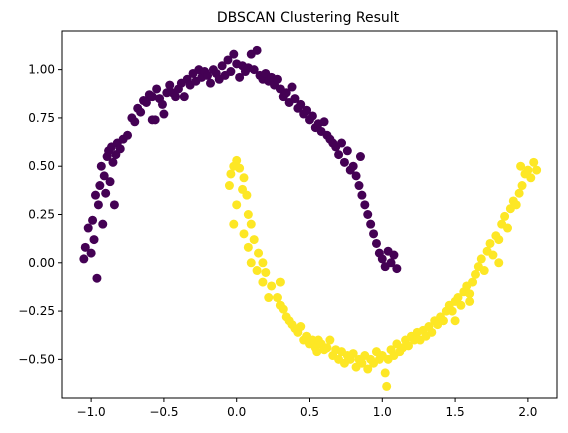  What do you see at coordinates (41, 70) in the screenshot?
I see `y-tick-label: 1.00` at bounding box center [41, 70].